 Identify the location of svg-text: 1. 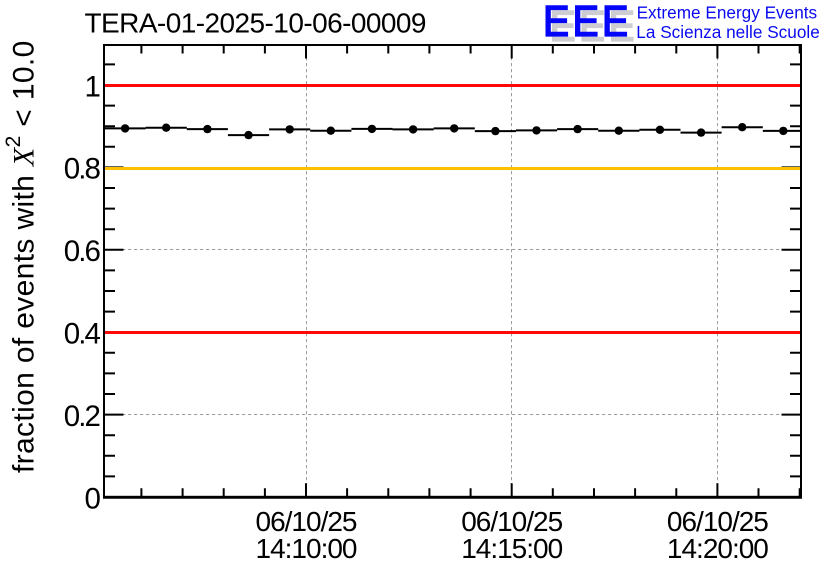
(91, 86).